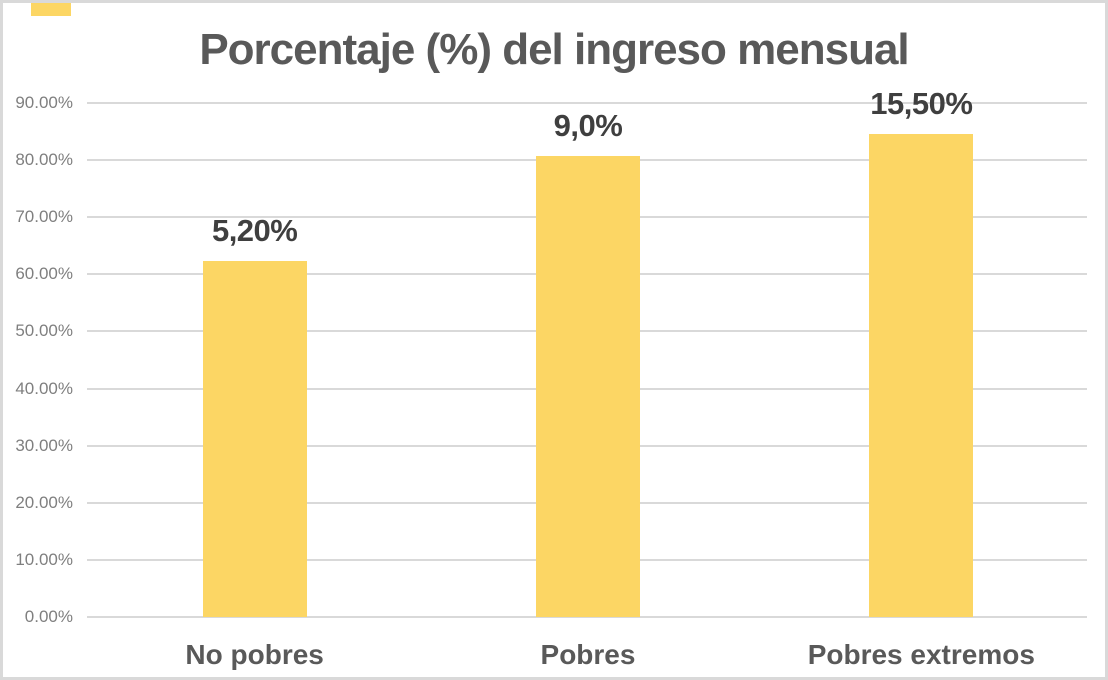  What do you see at coordinates (44, 445) in the screenshot?
I see `y-tick-label: 30.00%` at bounding box center [44, 445].